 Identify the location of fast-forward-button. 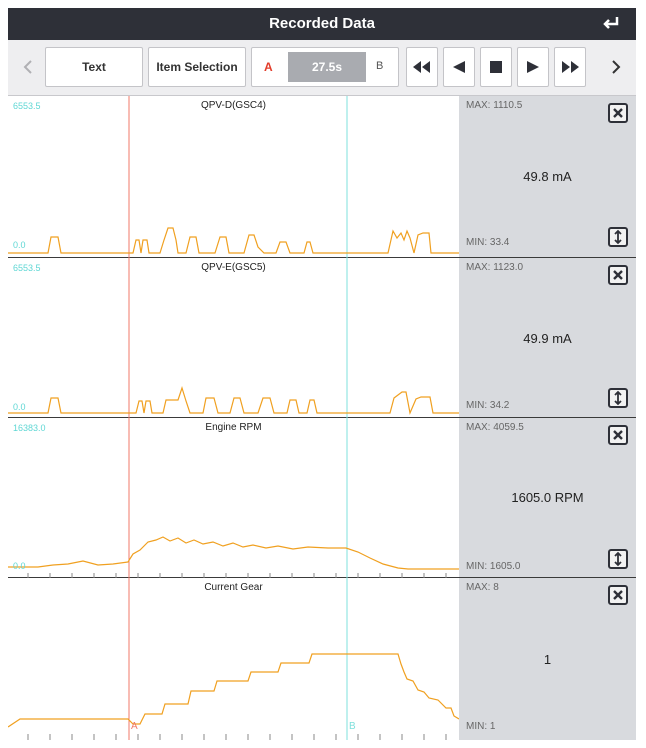
(570, 67).